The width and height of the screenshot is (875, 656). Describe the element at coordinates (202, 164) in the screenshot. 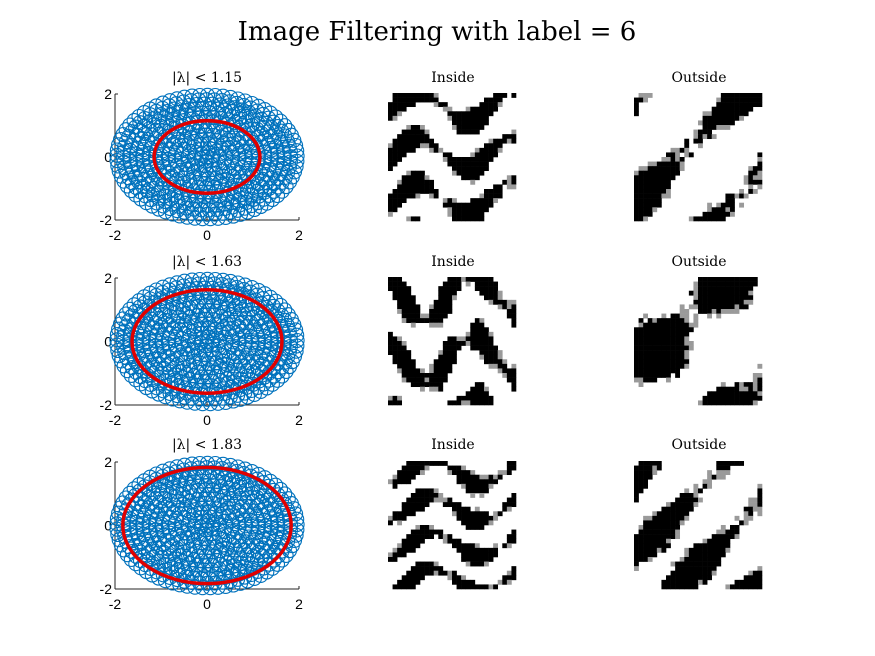

I see `scatter-plot-1: -2 0 2-202` at that location.